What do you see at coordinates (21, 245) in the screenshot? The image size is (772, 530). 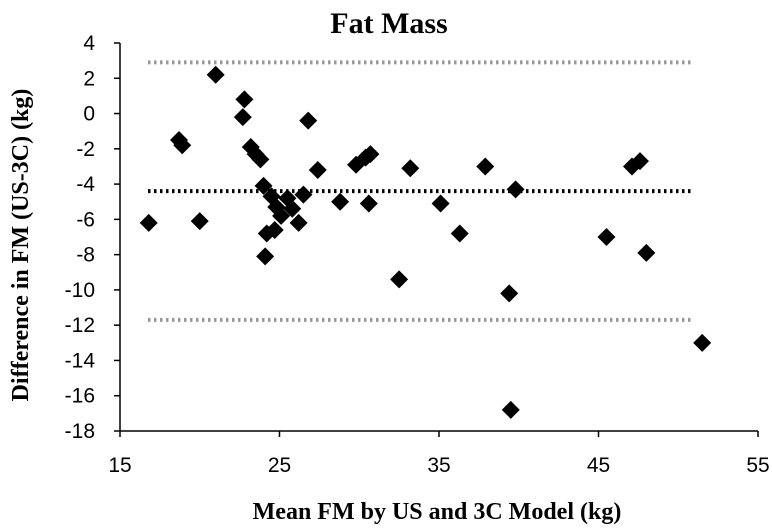 I see `y-axis-label: Difference in FM (US-3C) (kg)` at bounding box center [21, 245].